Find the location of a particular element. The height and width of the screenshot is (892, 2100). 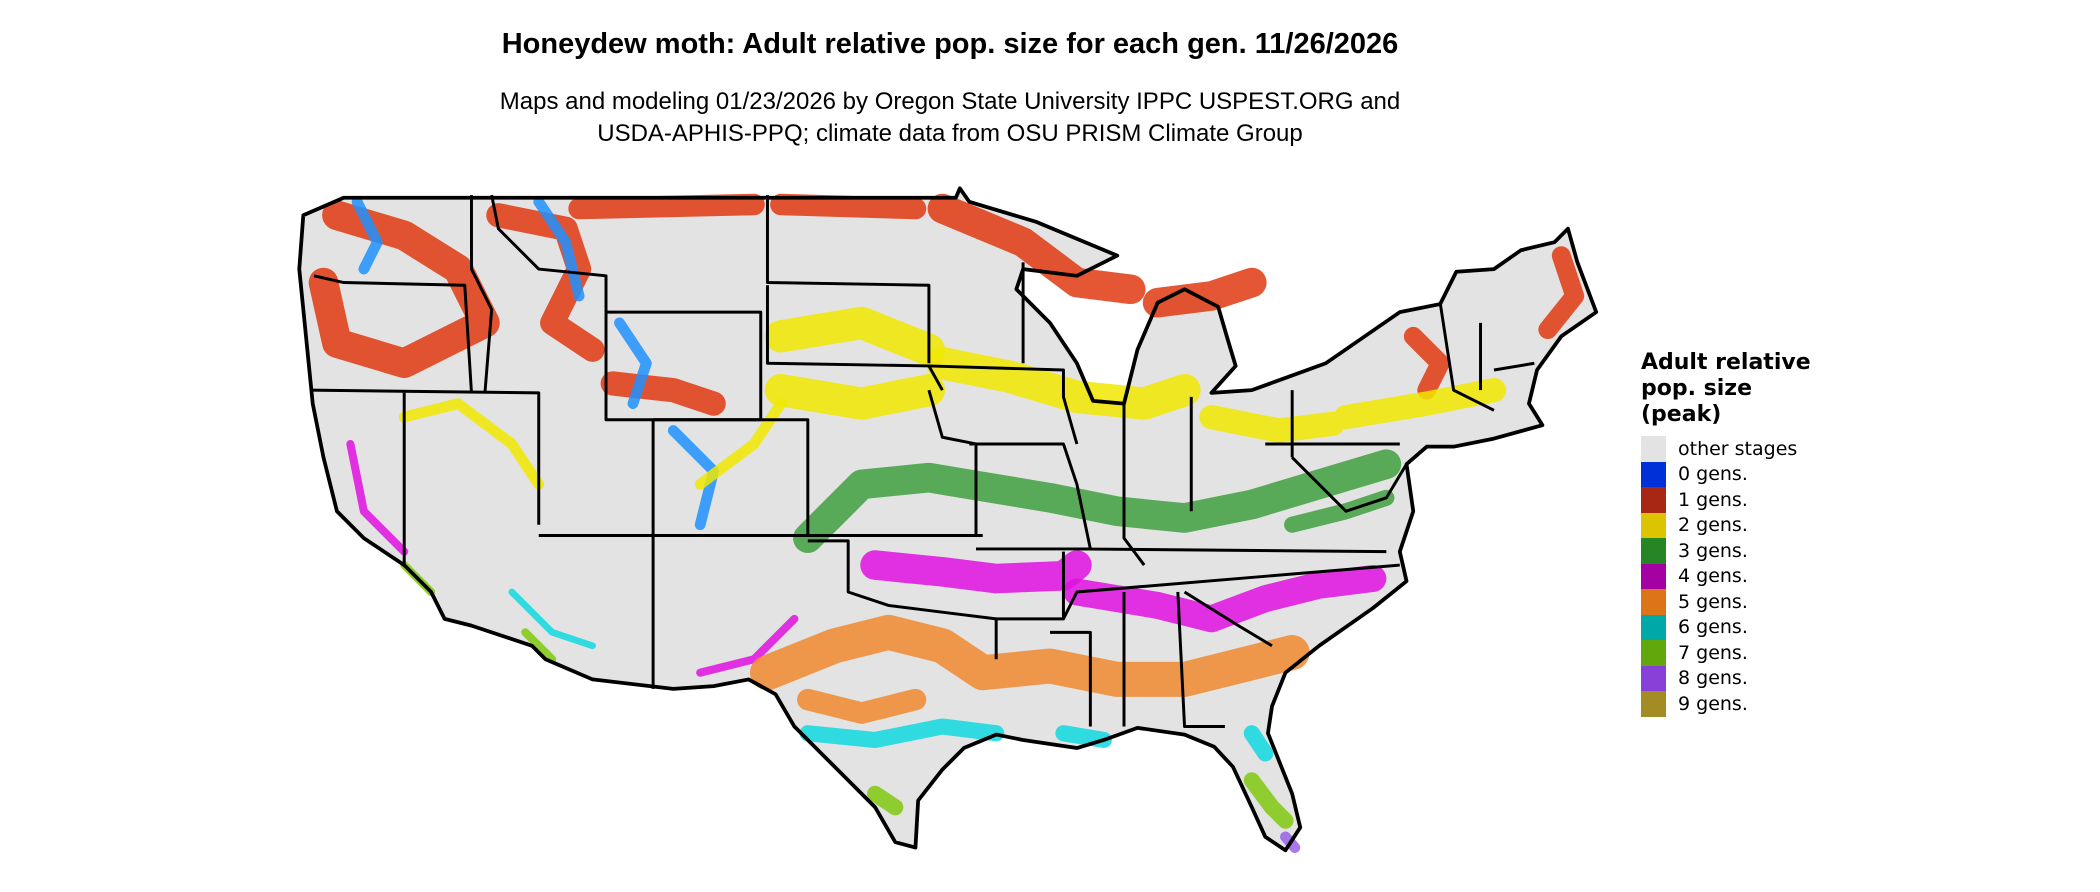

legend-label: other stages is located at coordinates (1738, 448).